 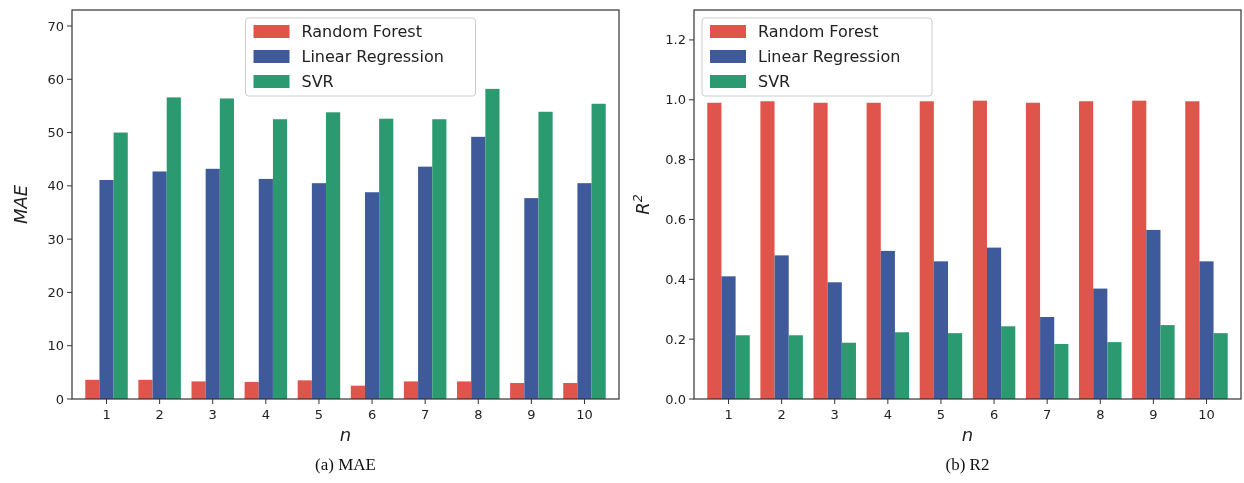 What do you see at coordinates (345, 464) in the screenshot?
I see `text: (a) MAE` at bounding box center [345, 464].